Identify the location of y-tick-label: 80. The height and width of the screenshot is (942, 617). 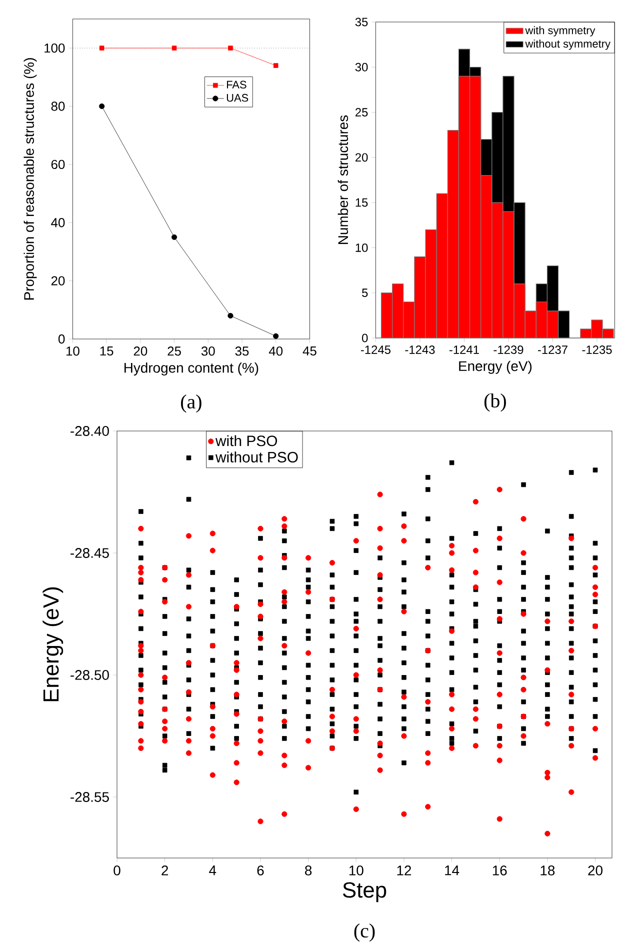
(58, 106).